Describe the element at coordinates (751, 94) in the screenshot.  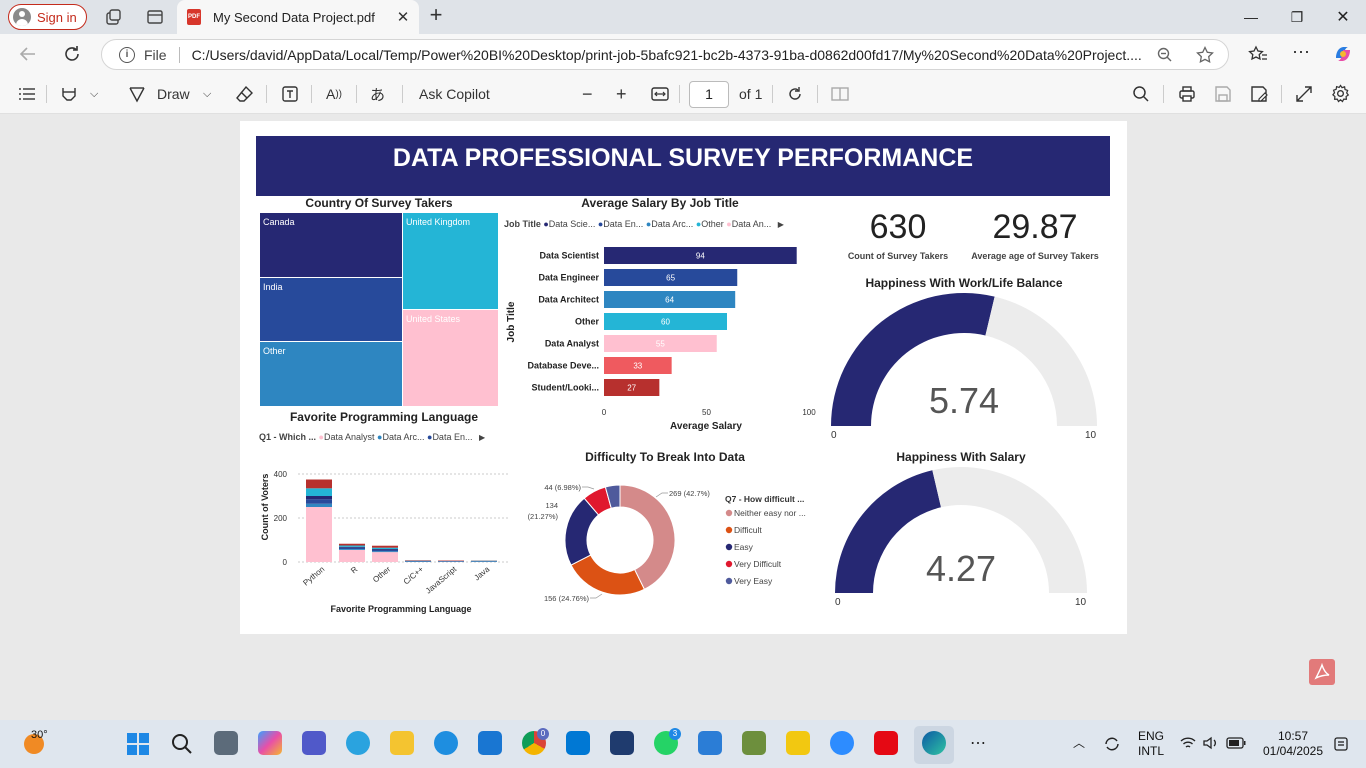
I see `page-count: of 1` at that location.